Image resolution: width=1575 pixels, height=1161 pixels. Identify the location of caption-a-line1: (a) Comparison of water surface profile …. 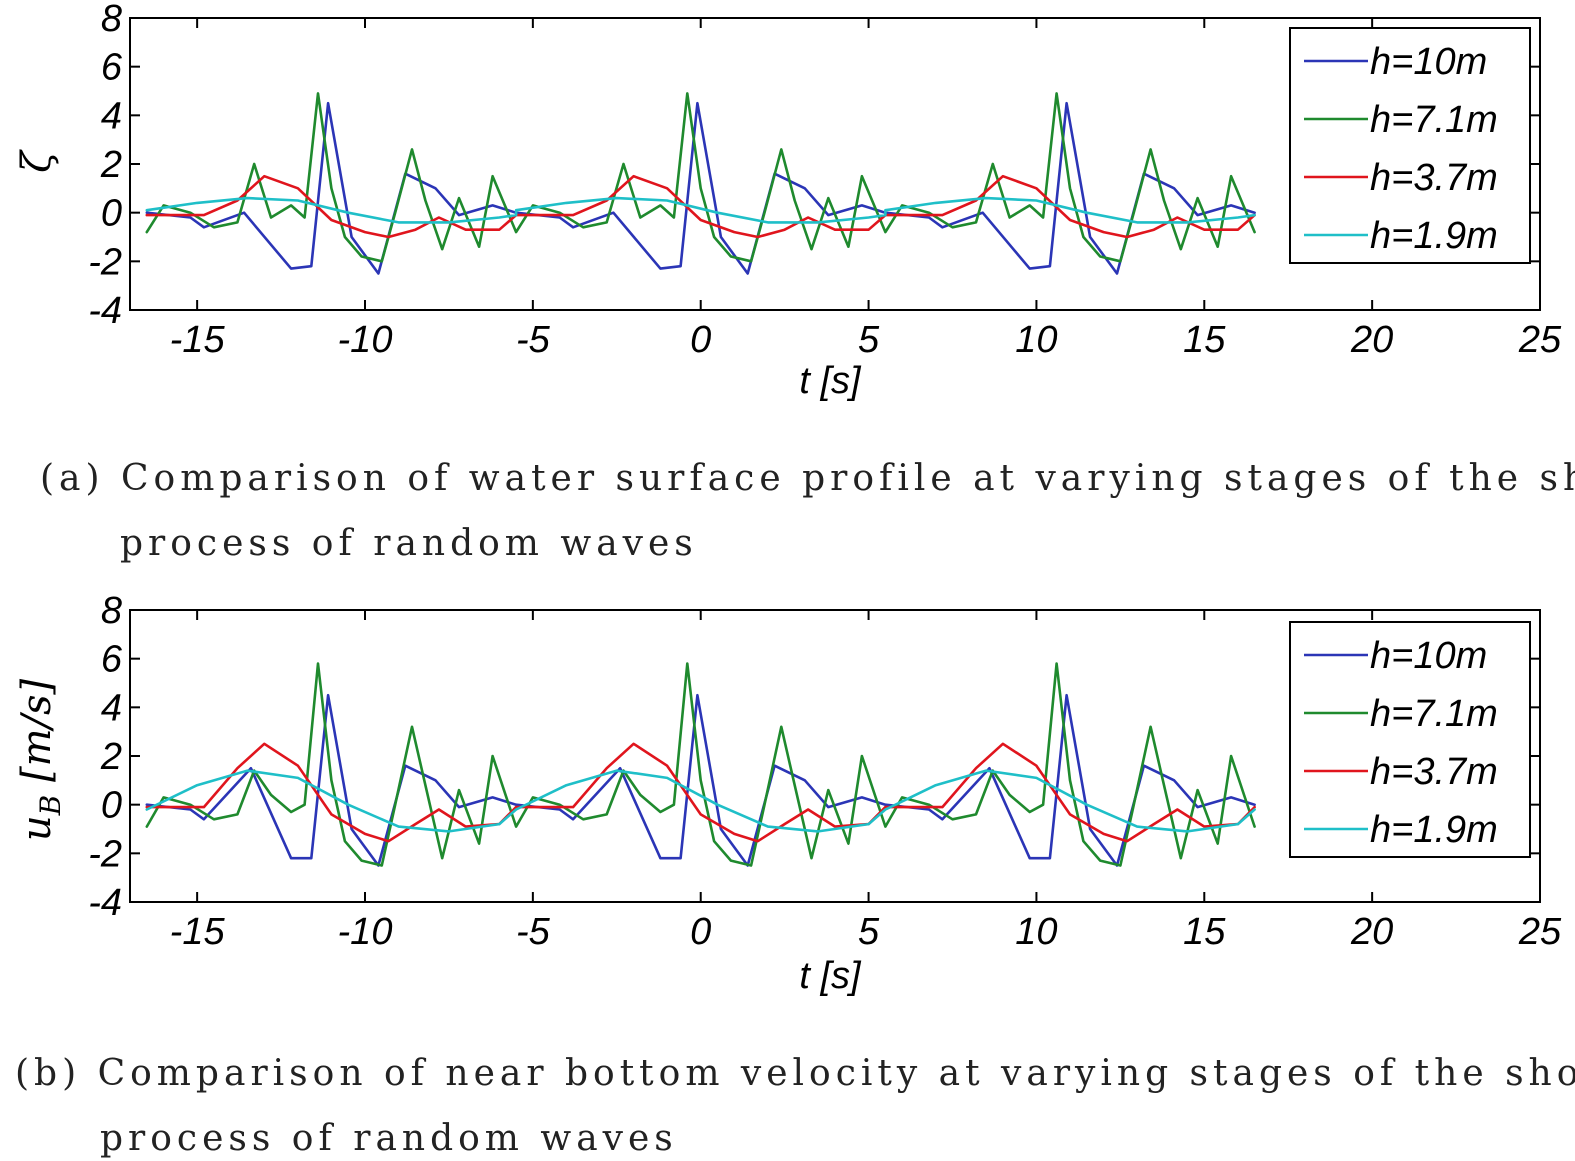
(807, 478).